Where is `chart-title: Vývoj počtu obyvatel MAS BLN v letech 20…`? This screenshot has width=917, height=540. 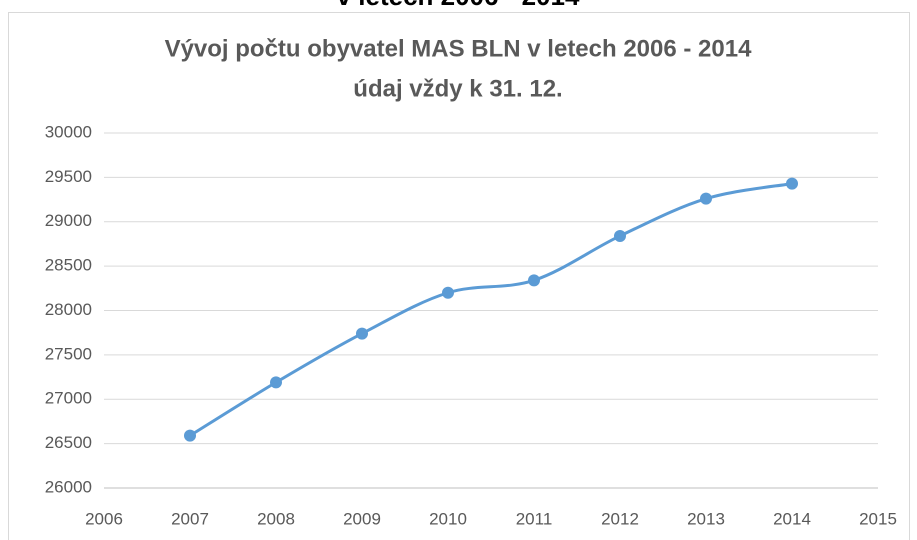 chart-title: Vývoj počtu obyvatel MAS BLN v letech 20… is located at coordinates (459, 48).